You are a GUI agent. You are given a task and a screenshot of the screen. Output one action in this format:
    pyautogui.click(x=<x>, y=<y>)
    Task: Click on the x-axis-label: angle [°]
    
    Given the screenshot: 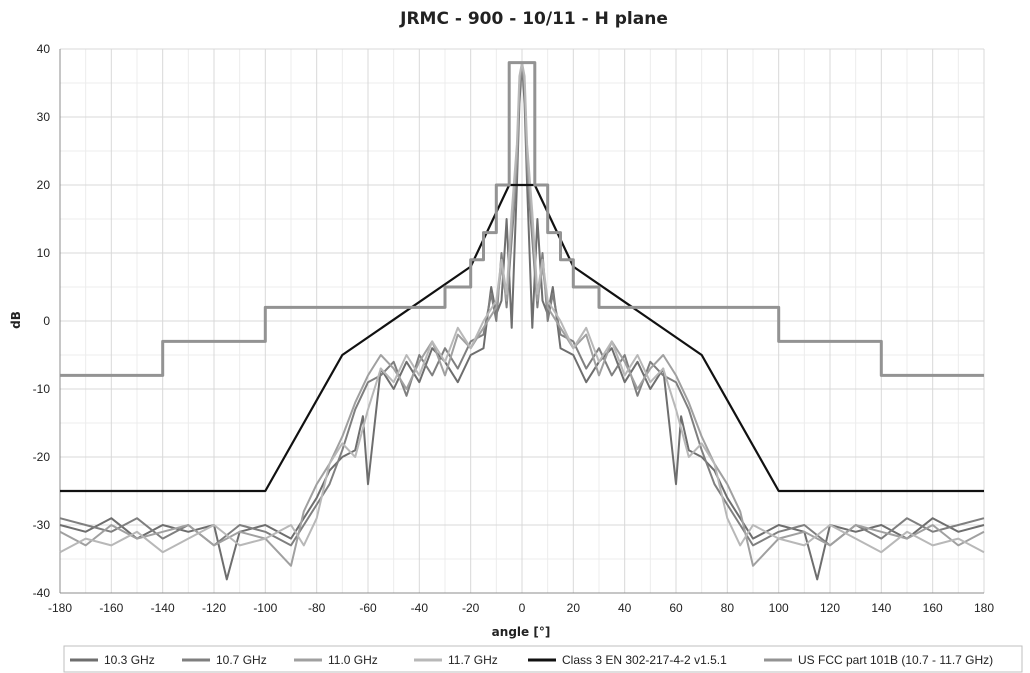 What is the action you would take?
    pyautogui.click(x=521, y=632)
    